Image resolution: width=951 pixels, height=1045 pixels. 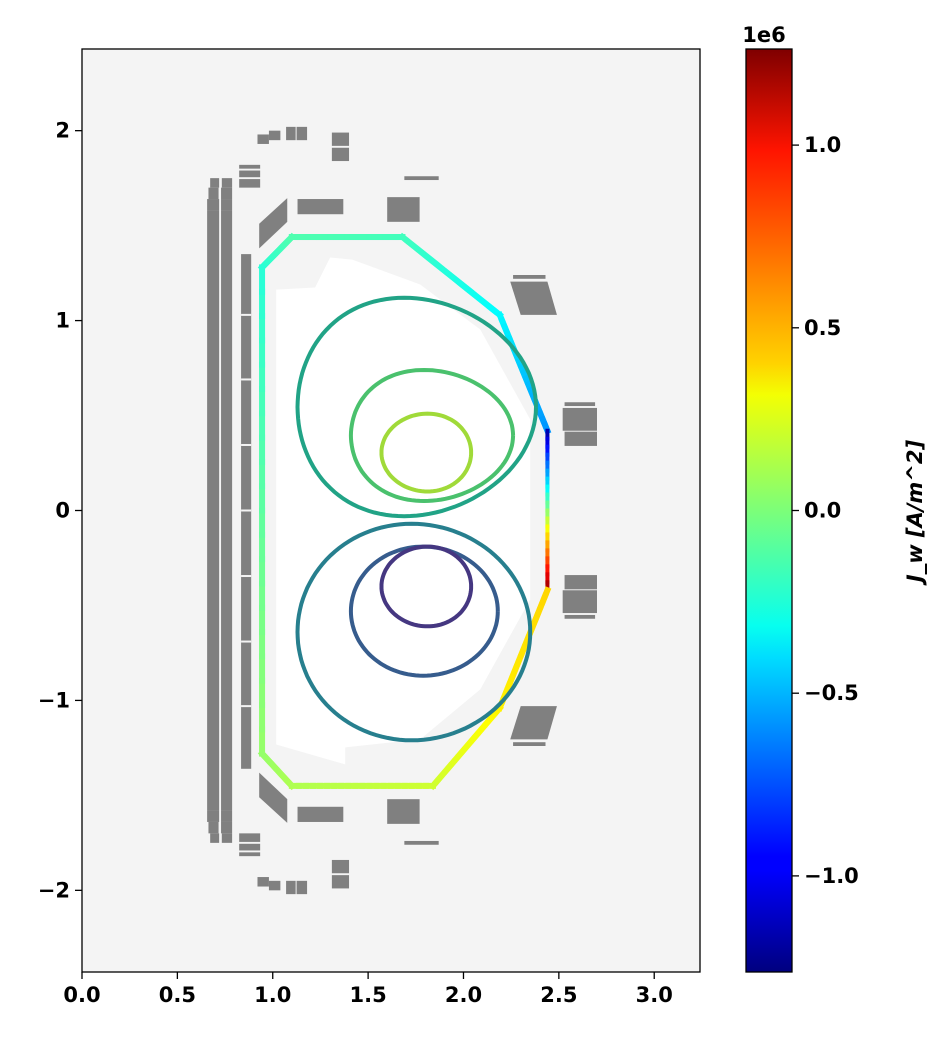 What do you see at coordinates (177, 995) in the screenshot?
I see `x-tick-label: 0.5` at bounding box center [177, 995].